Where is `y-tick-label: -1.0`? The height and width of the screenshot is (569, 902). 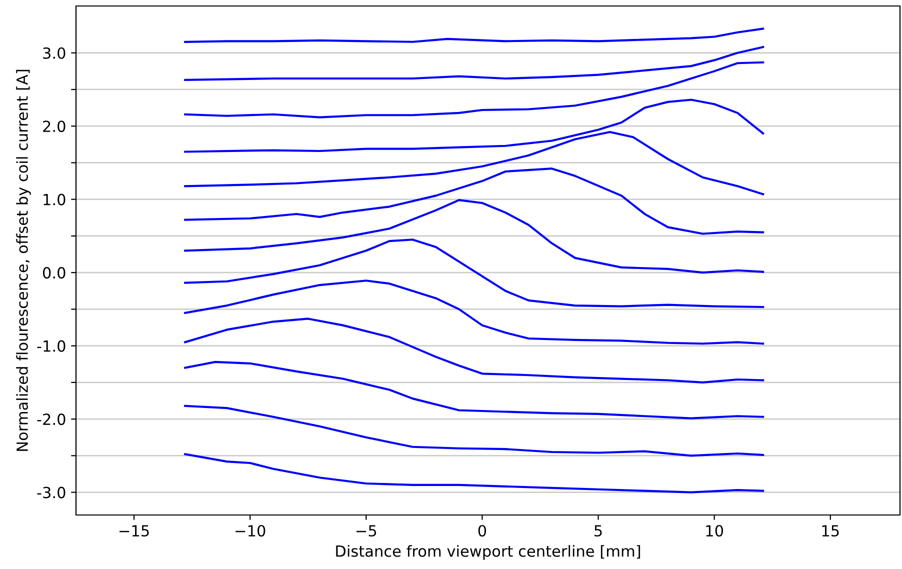 y-tick-label: -1.0 is located at coordinates (51, 346).